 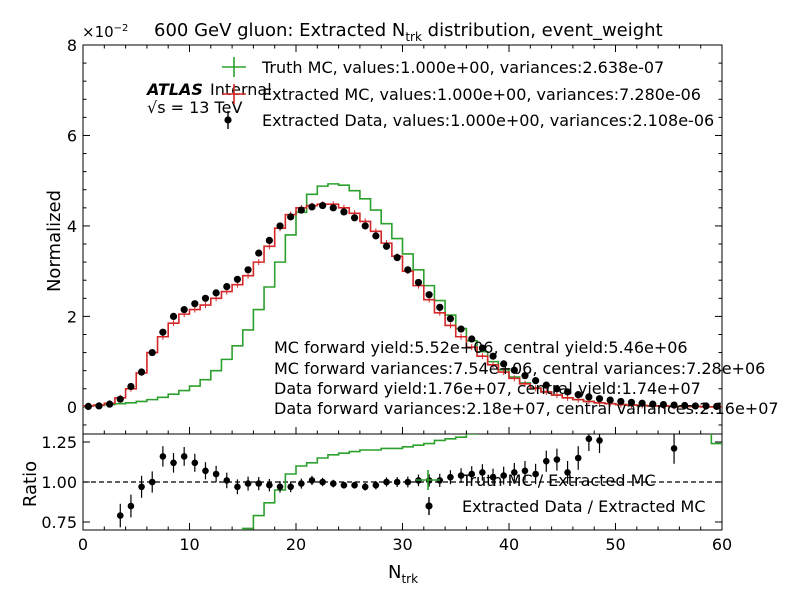 I want to click on legend-ratio-data-label: Extracted Data / Extracted MC, so click(x=584, y=506).